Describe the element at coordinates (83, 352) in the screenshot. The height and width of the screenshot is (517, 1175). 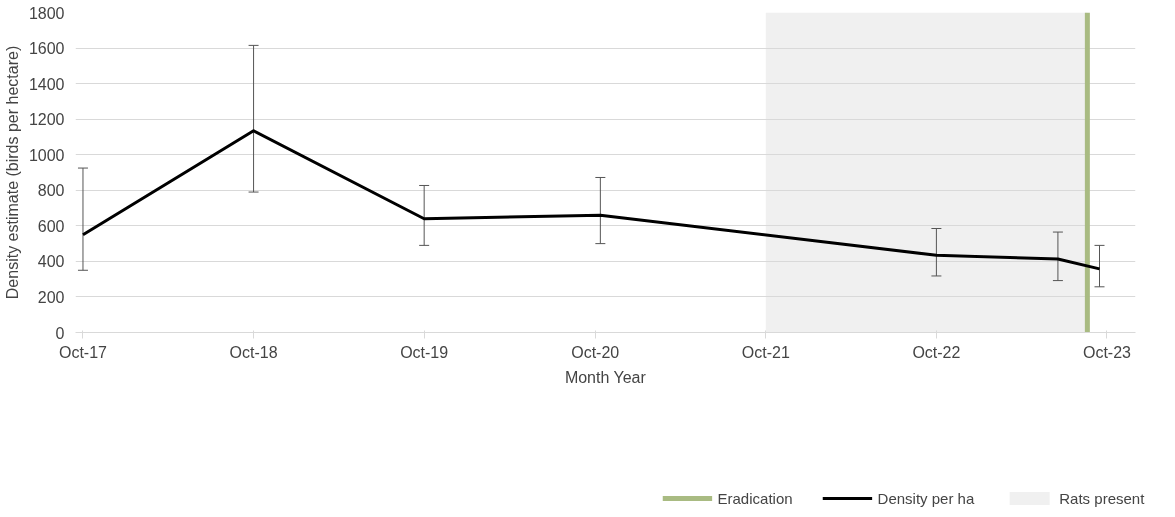
I see `x-tick-label: Oct-17` at that location.